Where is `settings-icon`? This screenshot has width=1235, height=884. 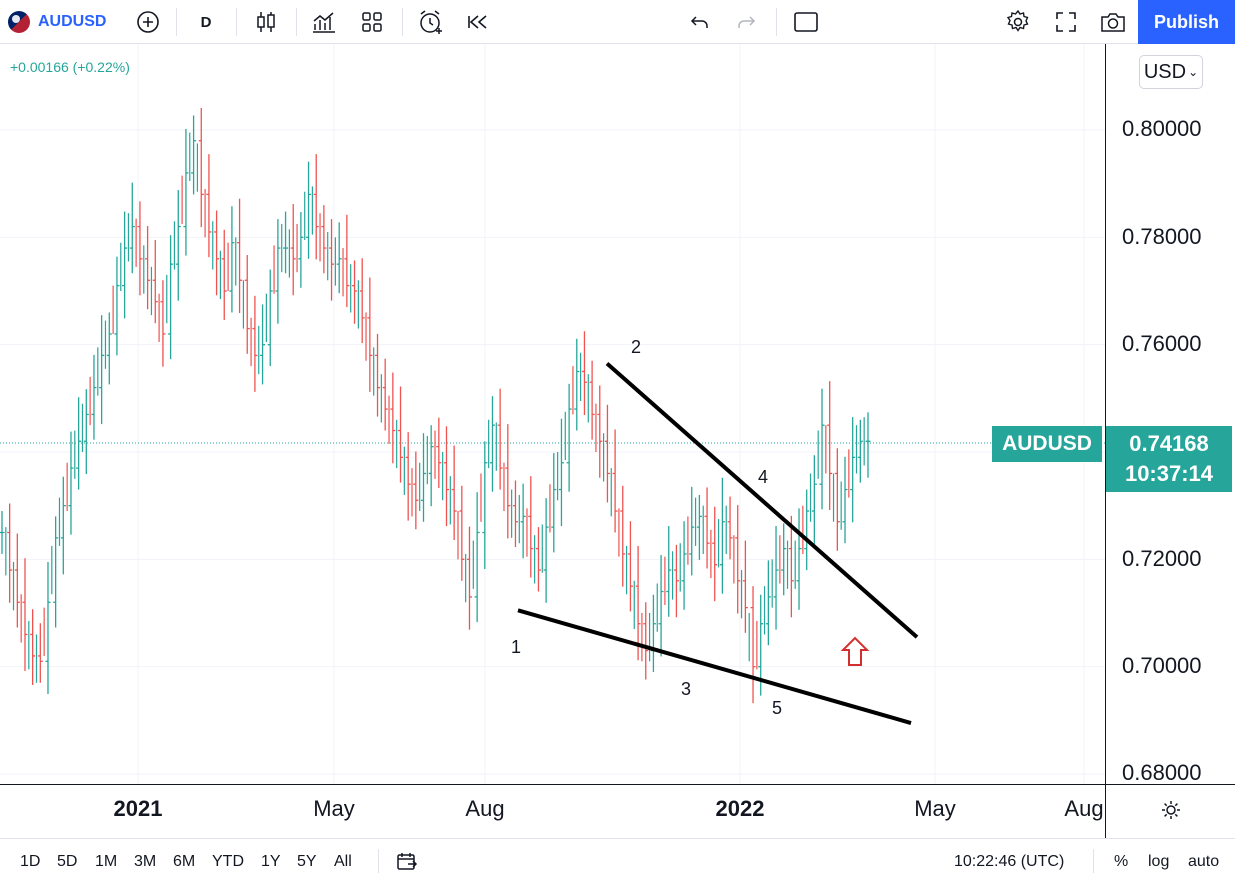
settings-icon is located at coordinates (1018, 22).